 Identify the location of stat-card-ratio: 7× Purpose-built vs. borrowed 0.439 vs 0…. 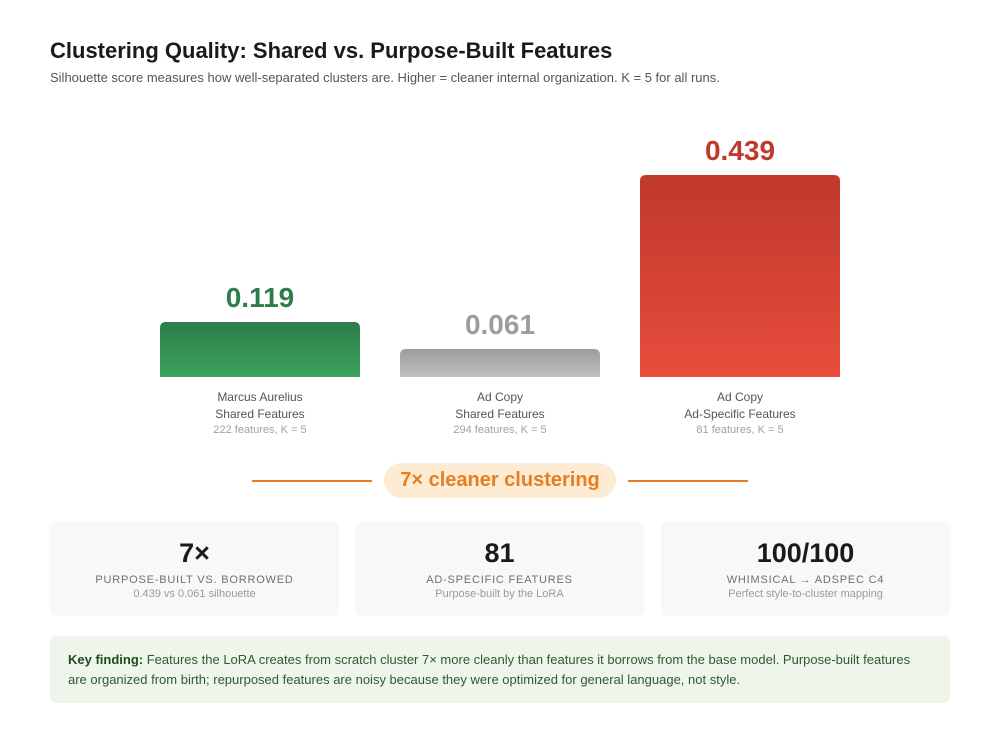
(194, 569).